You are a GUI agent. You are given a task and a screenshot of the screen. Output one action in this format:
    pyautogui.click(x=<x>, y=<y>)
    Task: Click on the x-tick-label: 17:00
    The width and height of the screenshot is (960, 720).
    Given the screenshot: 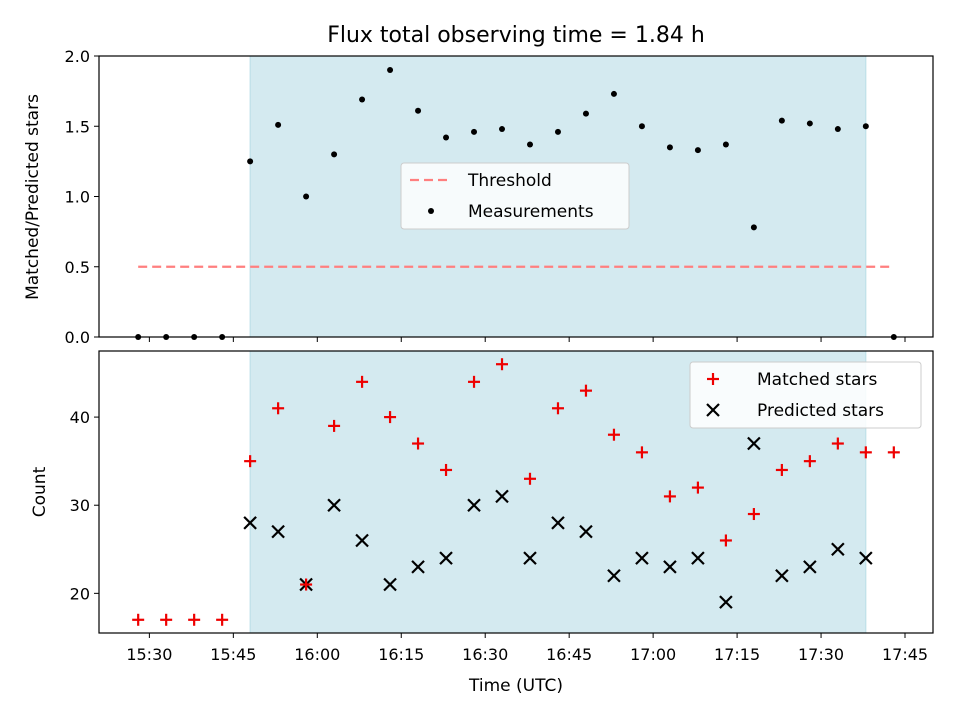 What is the action you would take?
    pyautogui.click(x=653, y=654)
    